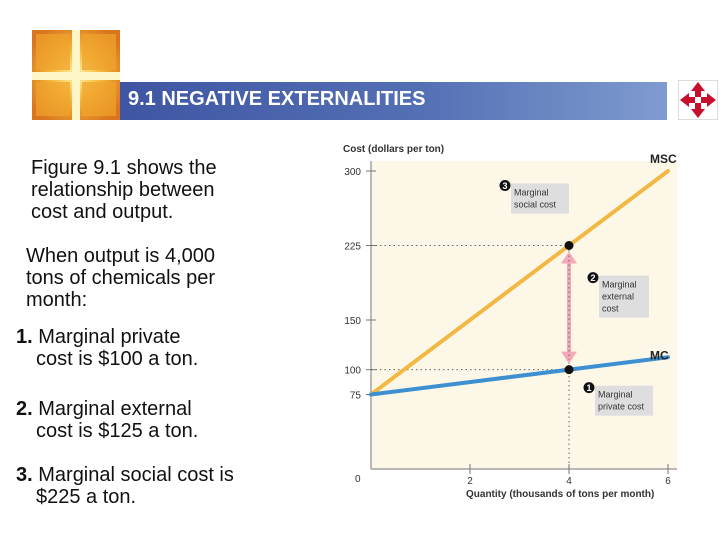 The height and width of the screenshot is (540, 720). What do you see at coordinates (352, 321) in the screenshot?
I see `y-tick-label: 150` at bounding box center [352, 321].